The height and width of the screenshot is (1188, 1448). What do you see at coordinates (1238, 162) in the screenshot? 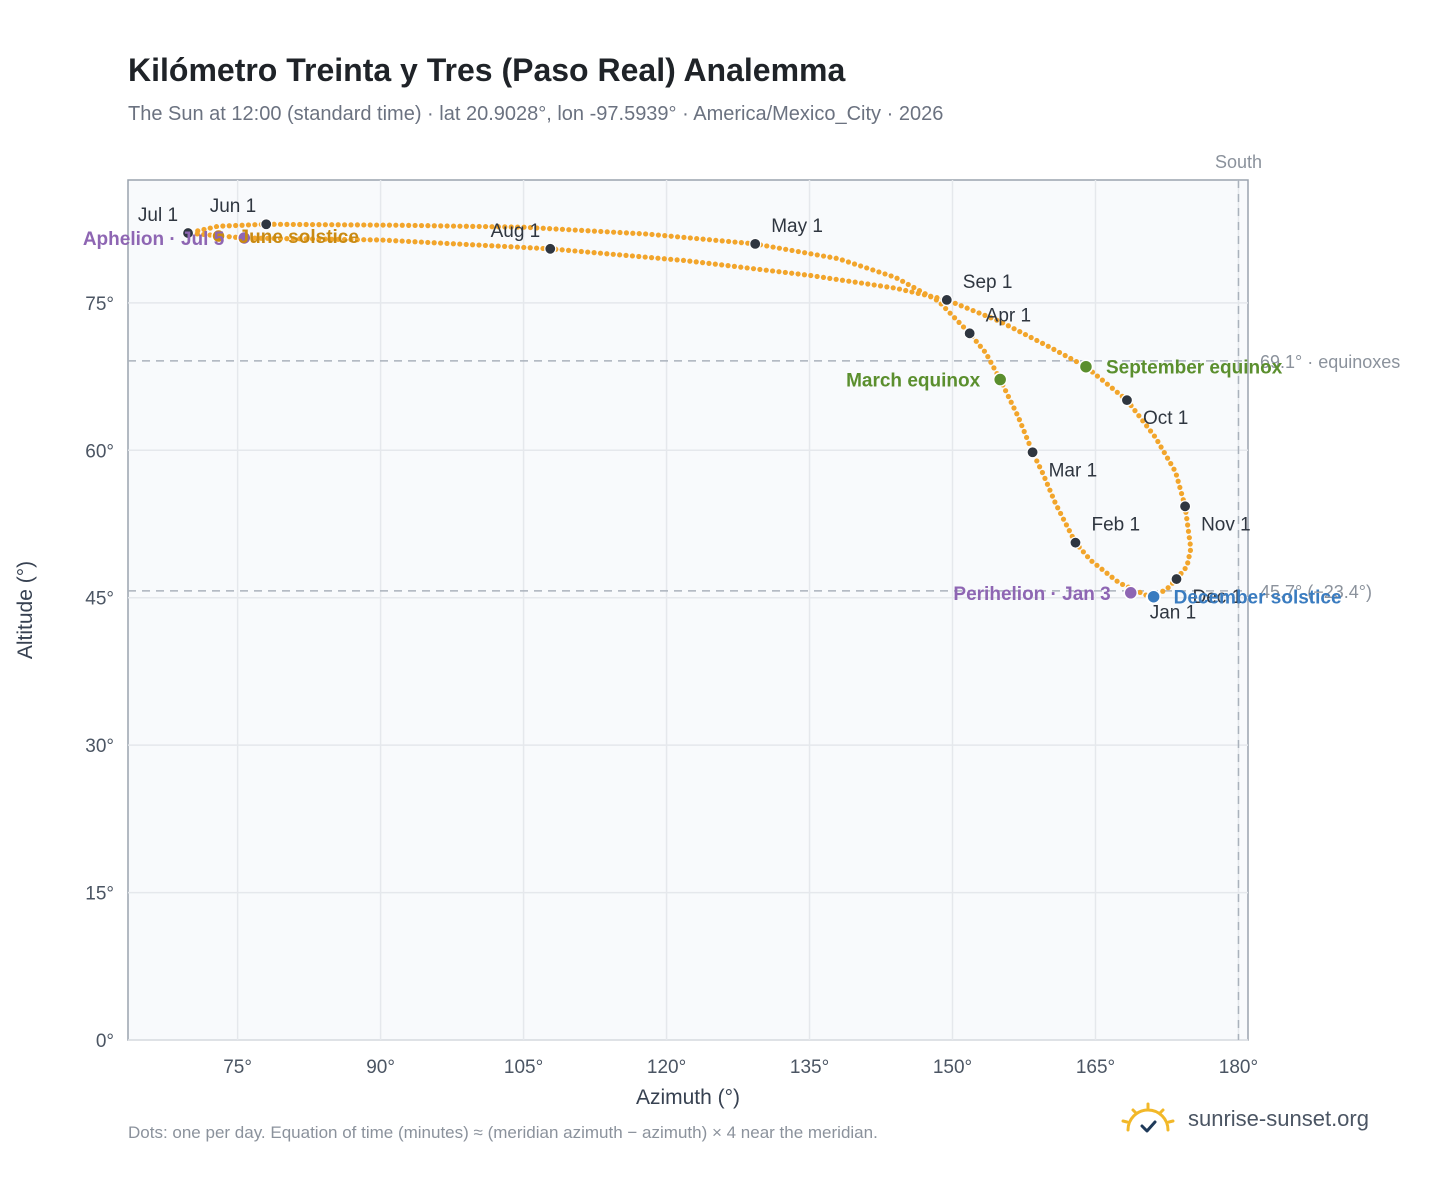
I see `south-label: South` at bounding box center [1238, 162].